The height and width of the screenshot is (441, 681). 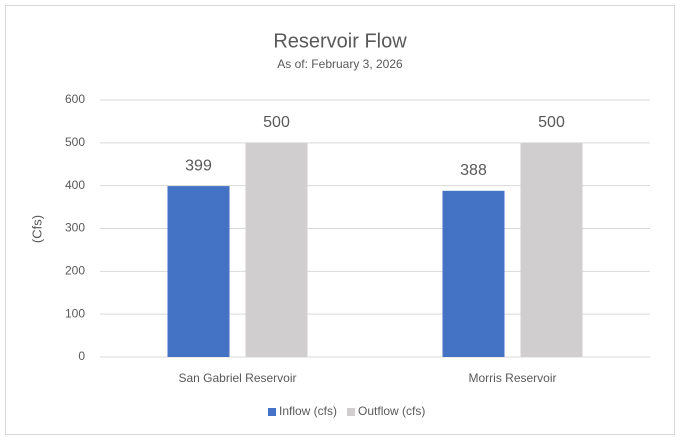 What do you see at coordinates (75, 228) in the screenshot?
I see `y-tick-label: 300` at bounding box center [75, 228].